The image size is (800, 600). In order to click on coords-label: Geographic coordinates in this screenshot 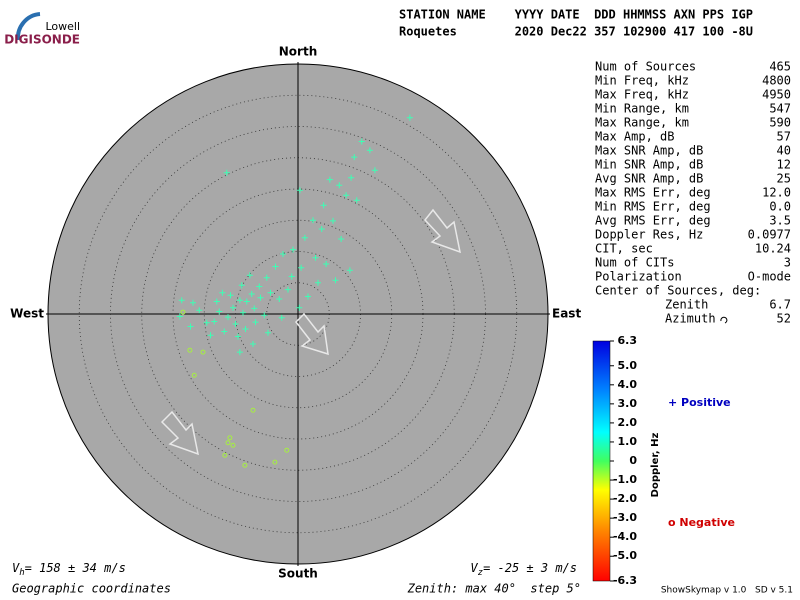, I will do `click(91, 589)`.